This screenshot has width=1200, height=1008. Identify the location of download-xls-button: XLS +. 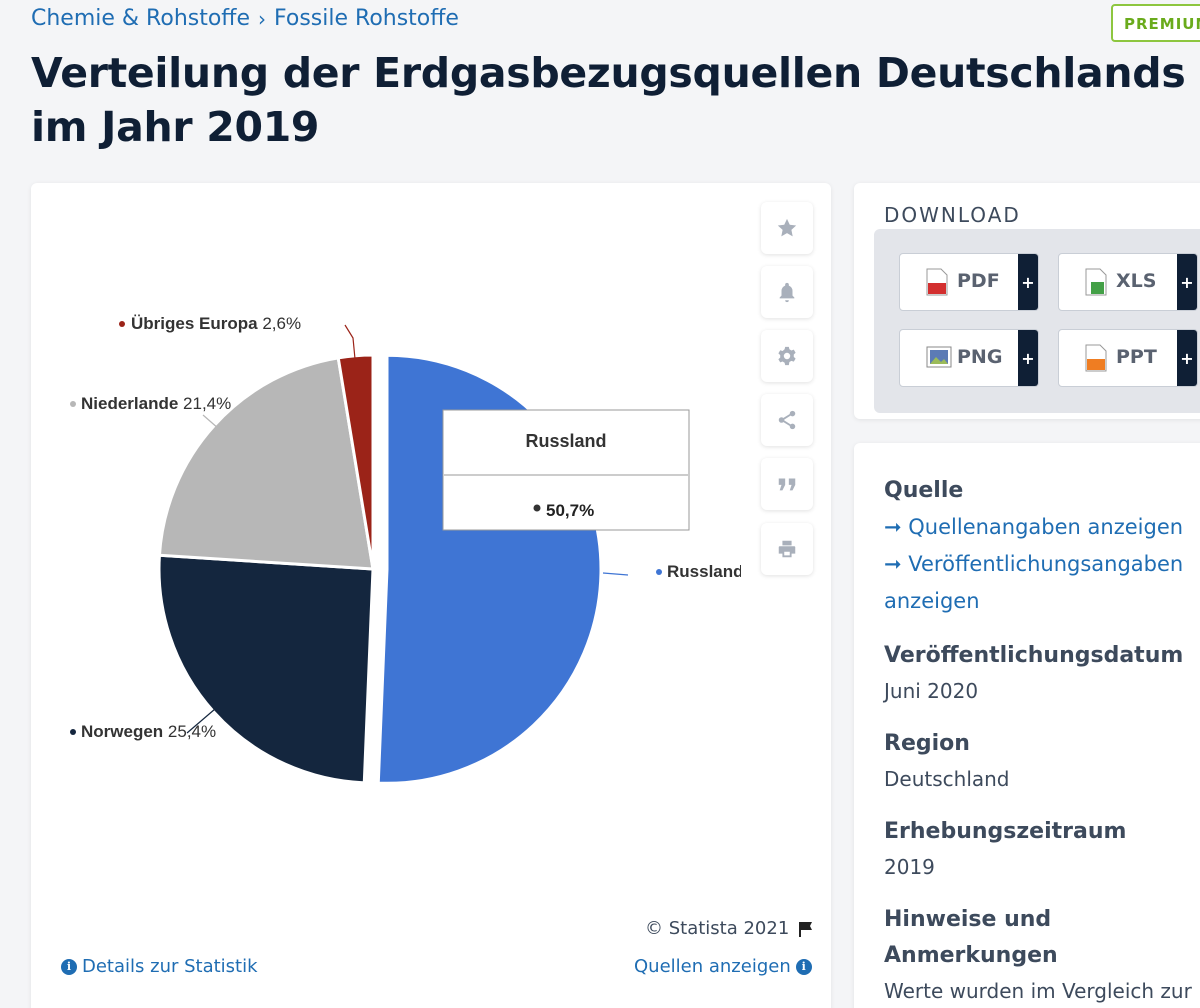
(1128, 282).